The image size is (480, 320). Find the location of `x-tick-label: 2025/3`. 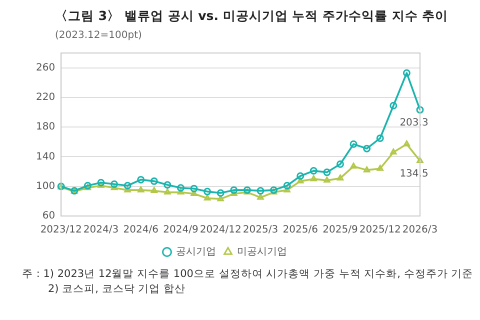

x-tick-label: 2025/3 is located at coordinates (260, 230).